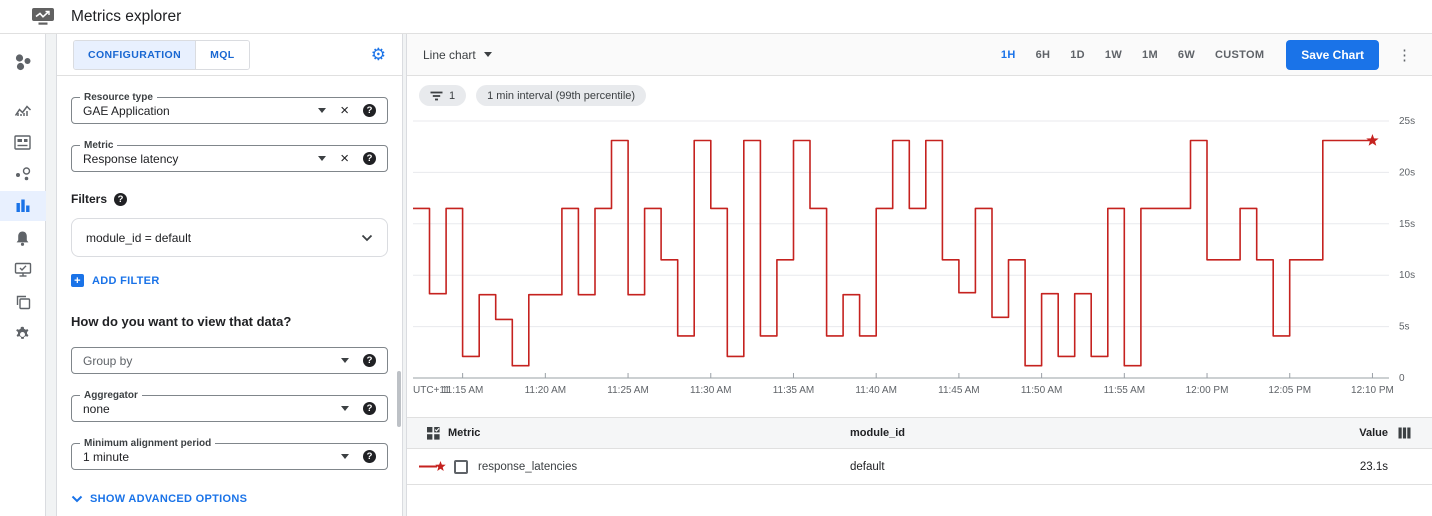 The height and width of the screenshot is (516, 1432). What do you see at coordinates (1008, 54) in the screenshot?
I see `time-range-1h: 1H` at bounding box center [1008, 54].